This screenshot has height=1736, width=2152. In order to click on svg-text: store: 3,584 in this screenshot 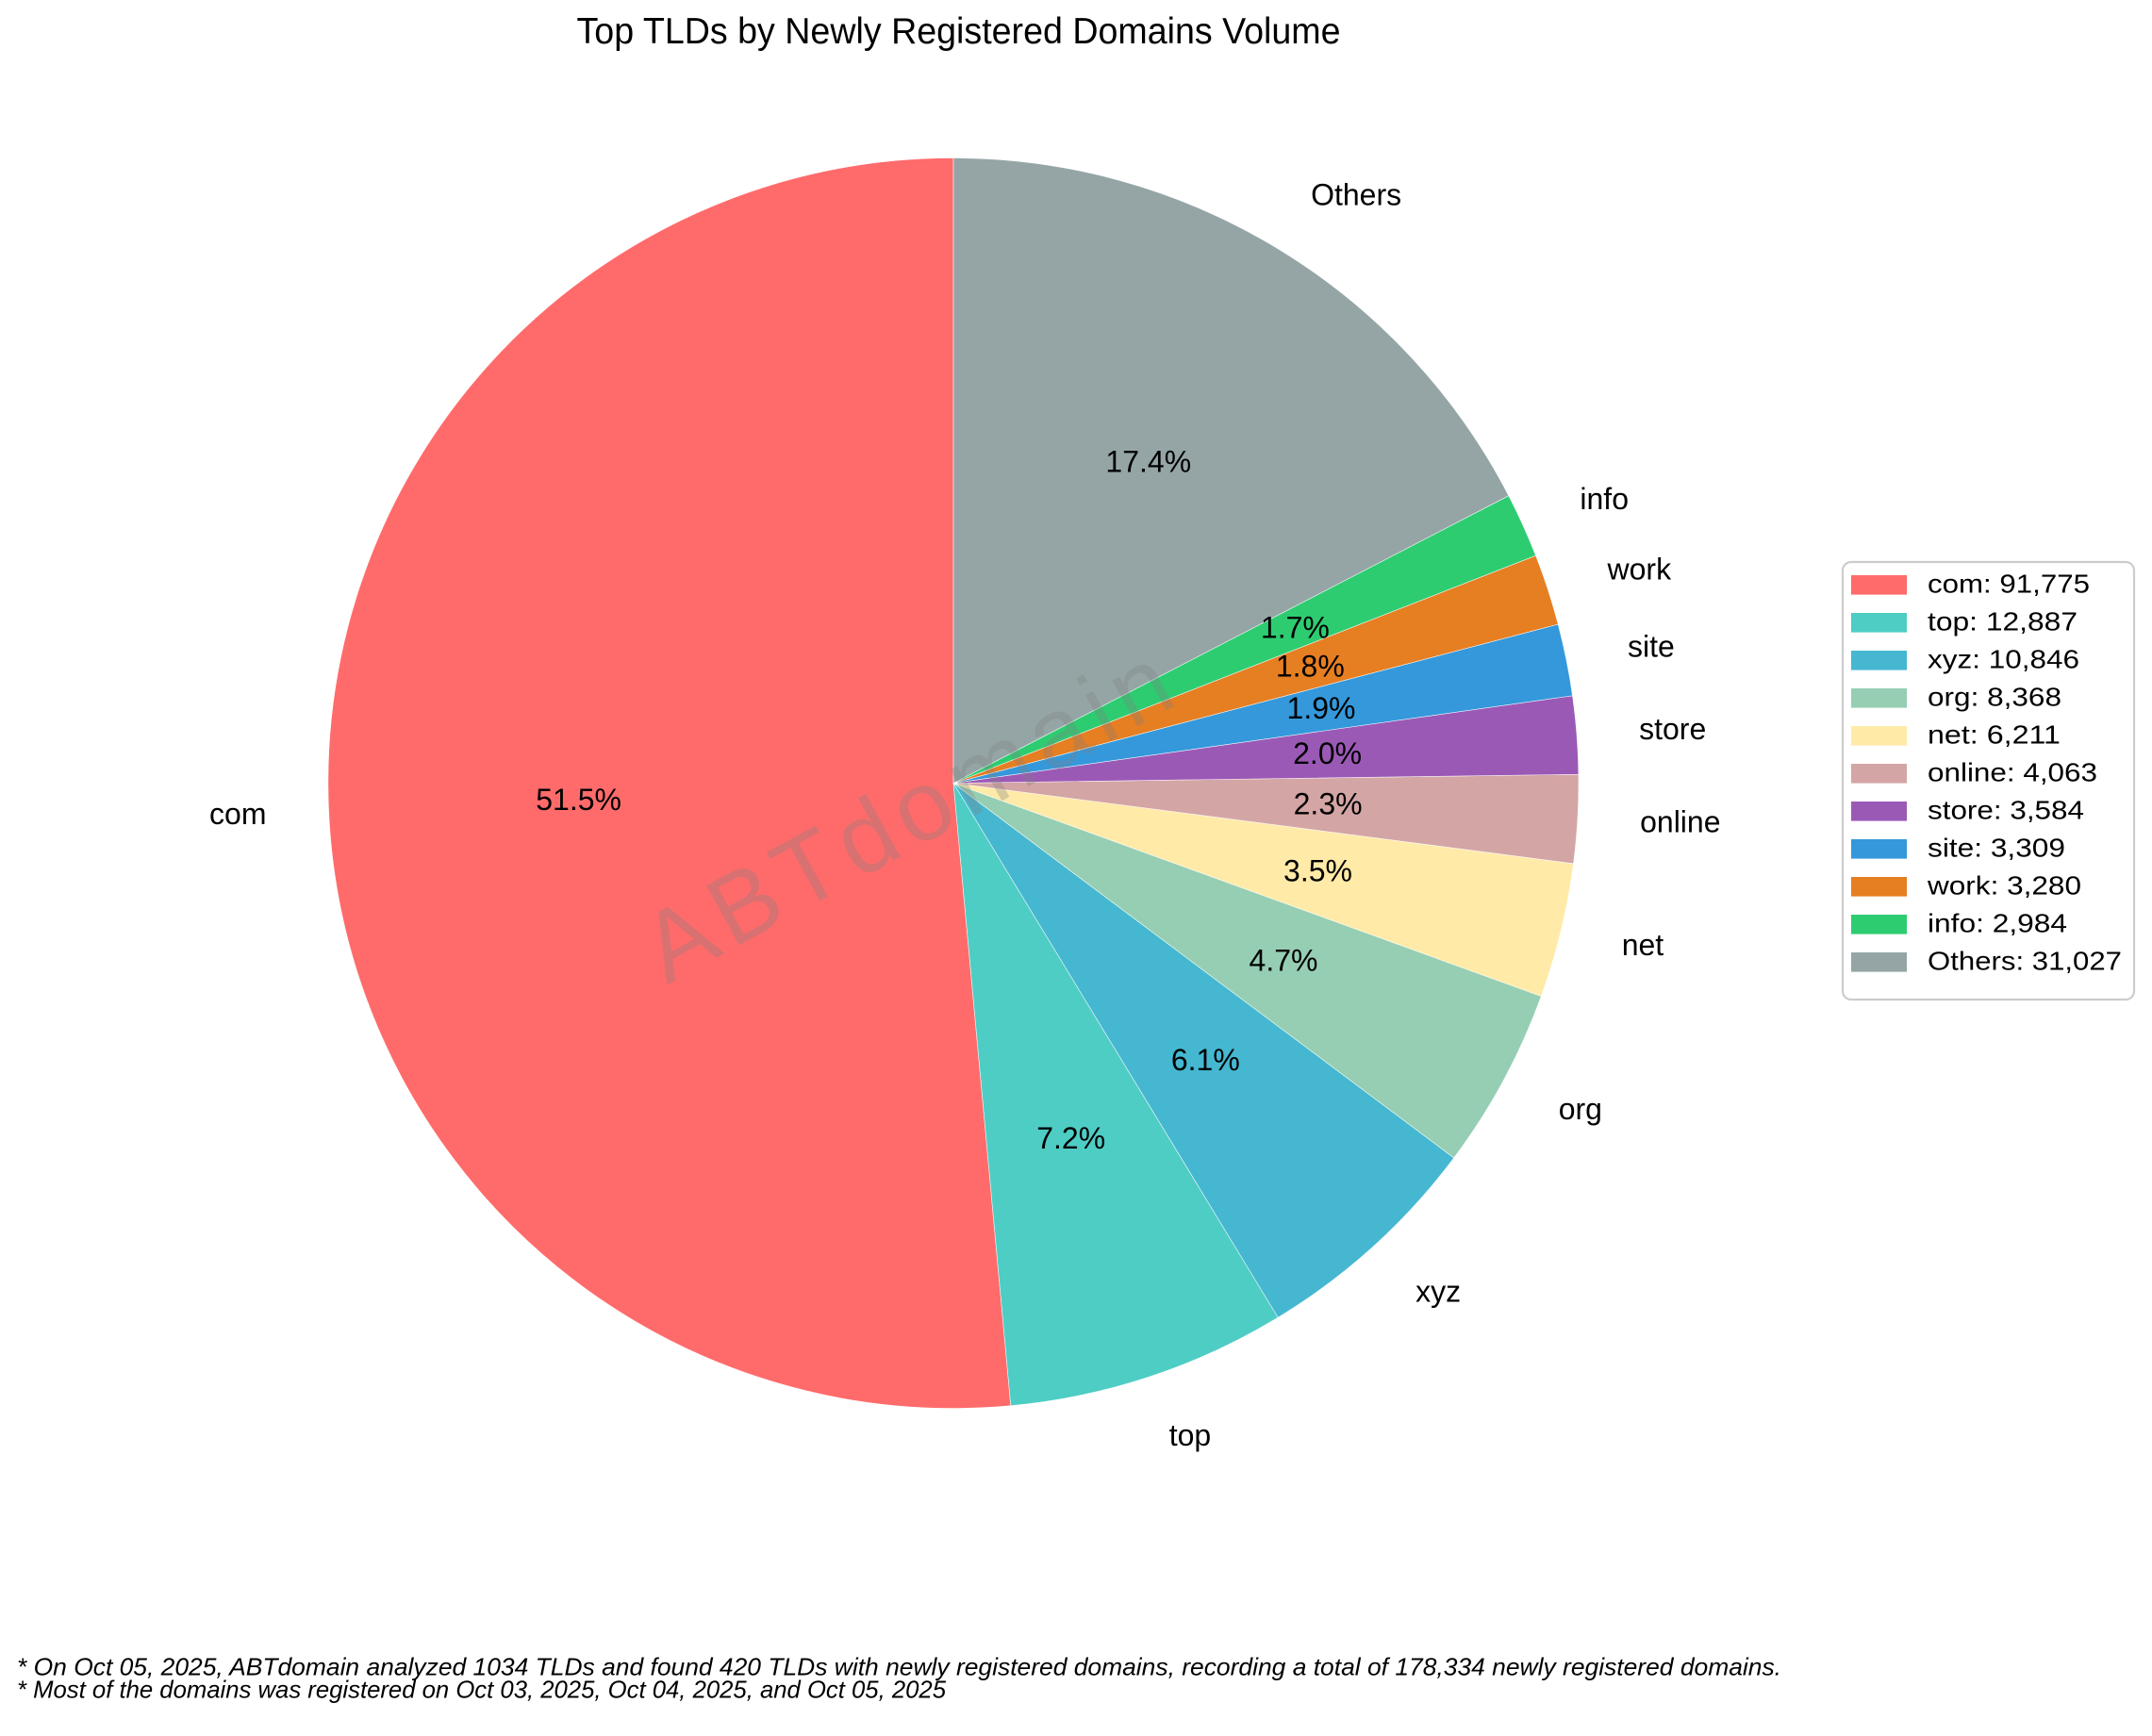, I will do `click(2006, 809)`.